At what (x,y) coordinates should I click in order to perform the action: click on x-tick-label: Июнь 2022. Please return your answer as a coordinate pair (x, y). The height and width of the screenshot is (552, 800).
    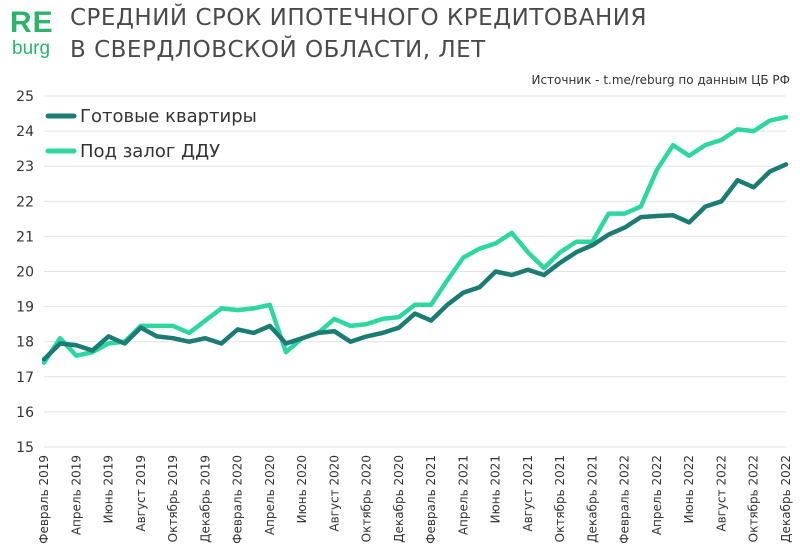
    Looking at the image, I should click on (689, 489).